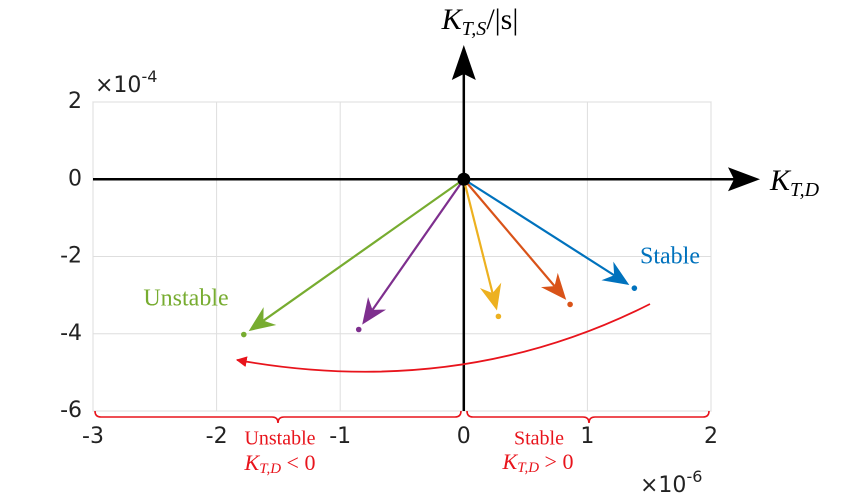 This screenshot has height=502, width=856. What do you see at coordinates (463, 62) in the screenshot?
I see `y-axis-arrow` at bounding box center [463, 62].